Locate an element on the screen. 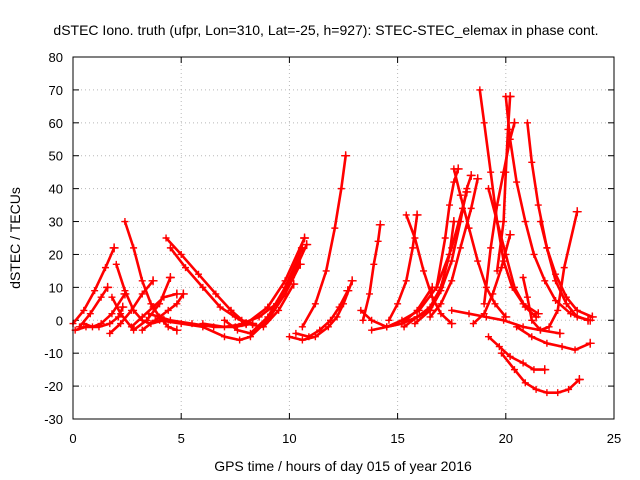 The image size is (640, 480). series-41-end-marker is located at coordinates (545, 370).